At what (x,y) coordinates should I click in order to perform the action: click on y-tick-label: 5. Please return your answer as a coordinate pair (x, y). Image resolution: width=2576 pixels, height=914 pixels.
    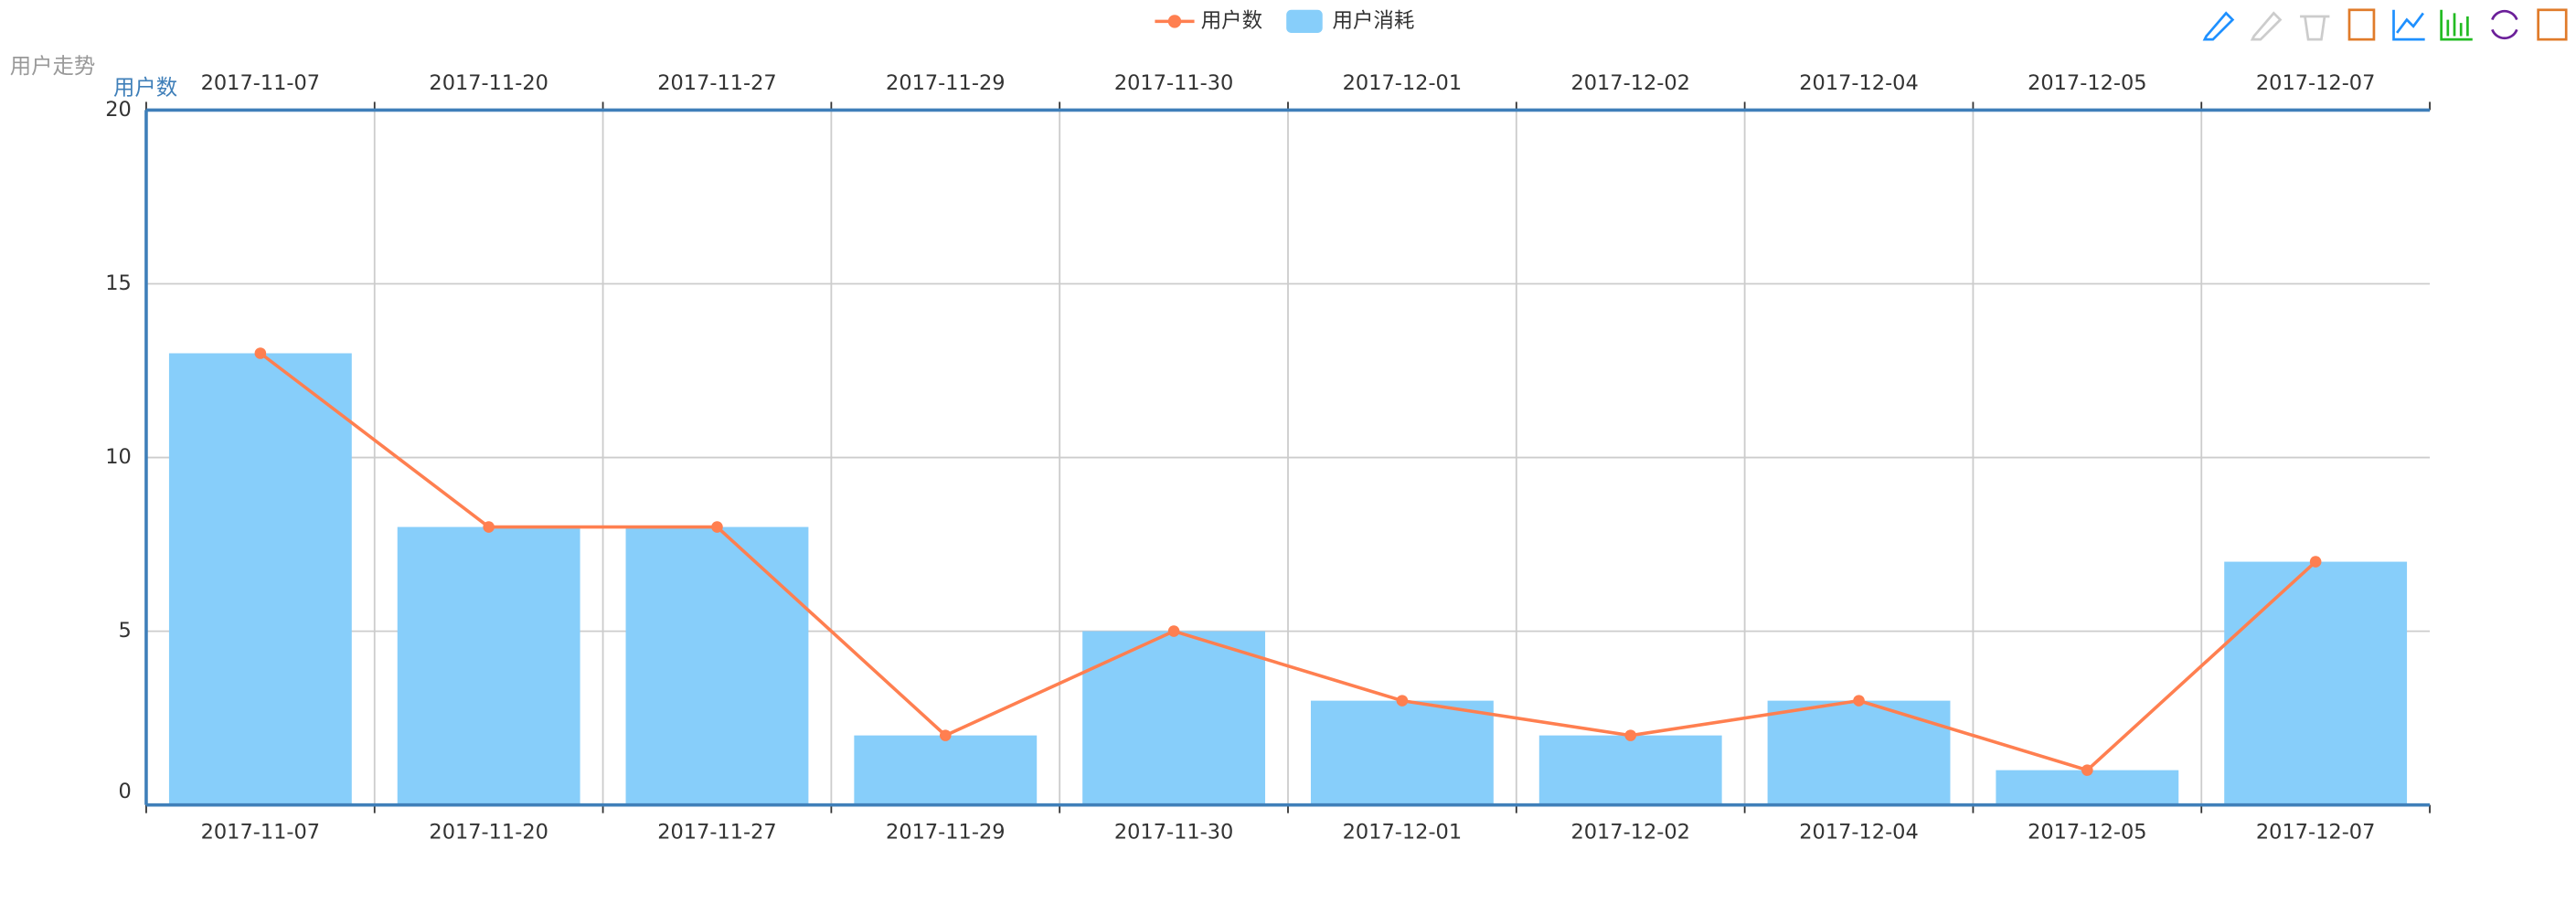
    Looking at the image, I should click on (124, 631).